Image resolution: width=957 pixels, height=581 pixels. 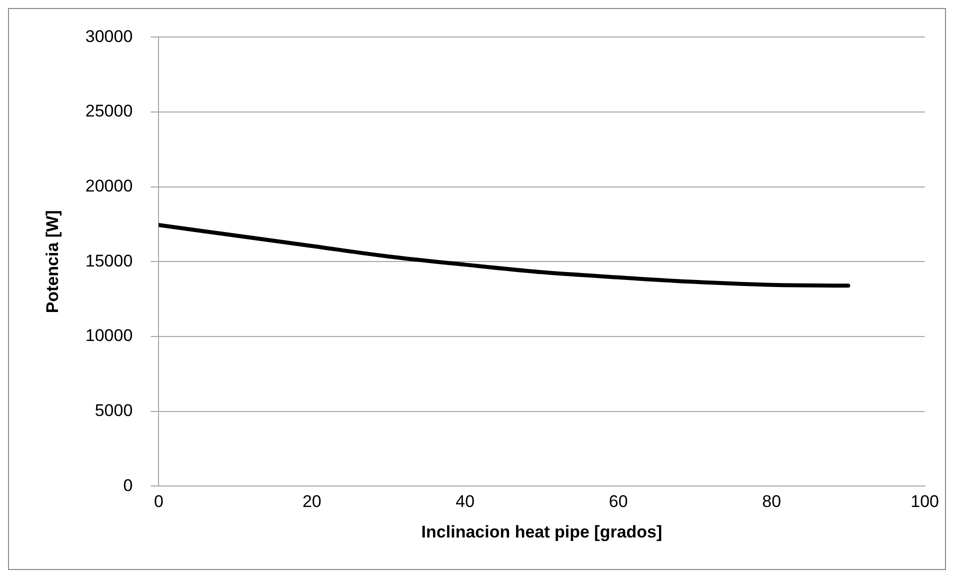 What do you see at coordinates (109, 186) in the screenshot?
I see `y-tick-label: 20000` at bounding box center [109, 186].